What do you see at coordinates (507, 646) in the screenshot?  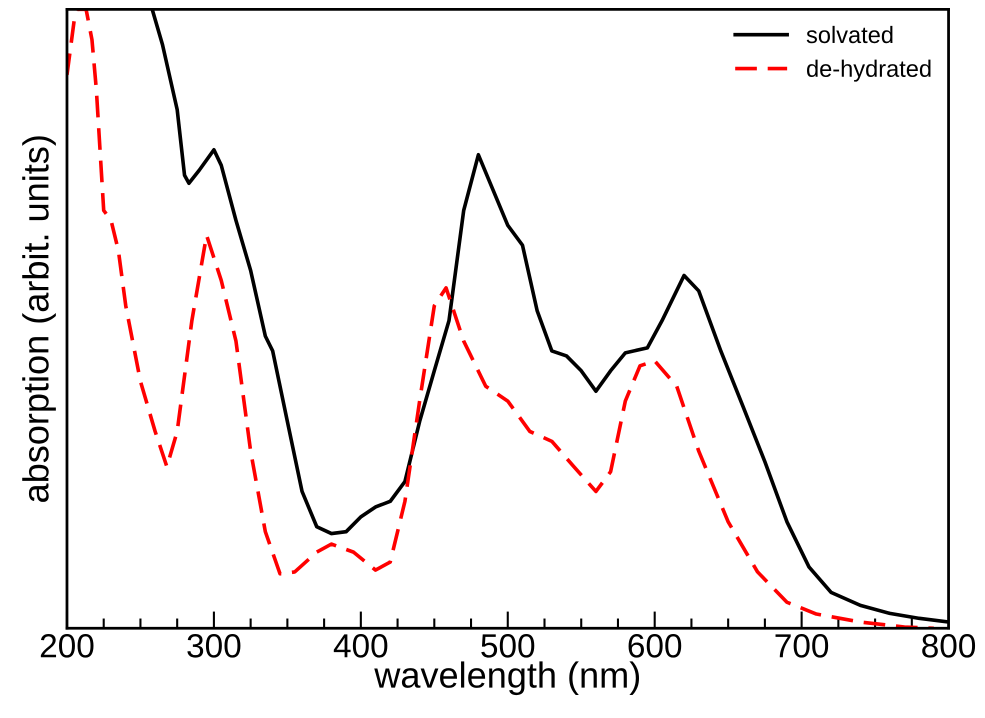 I see `x-tick-label: 500` at bounding box center [507, 646].